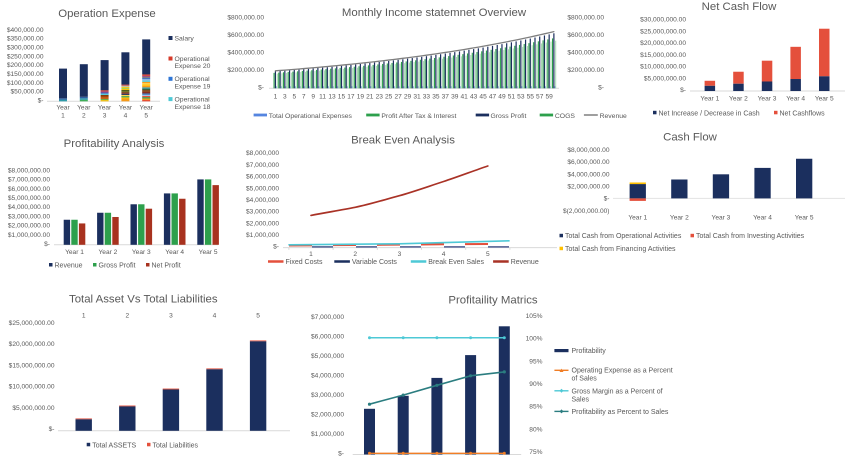 The image size is (850, 462). I want to click on svg-text: 47, so click(493, 96).